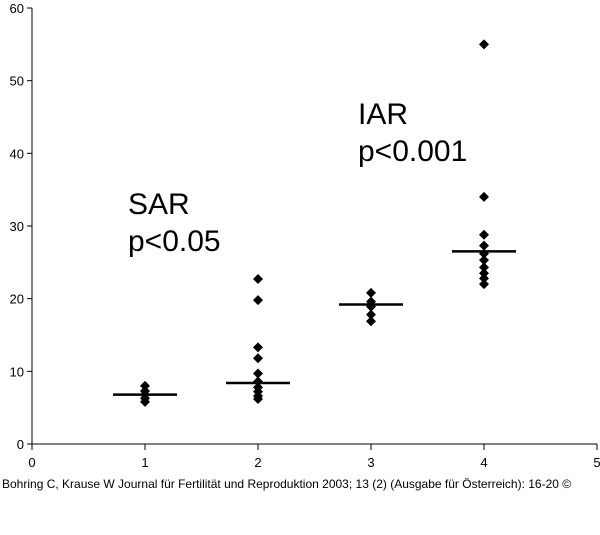  Describe the element at coordinates (144, 462) in the screenshot. I see `x-tick-label: 1` at that location.